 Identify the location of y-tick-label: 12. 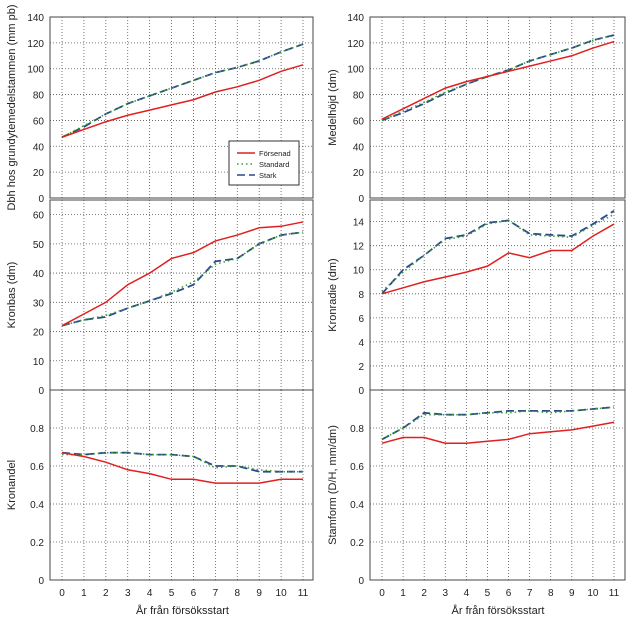
(359, 247).